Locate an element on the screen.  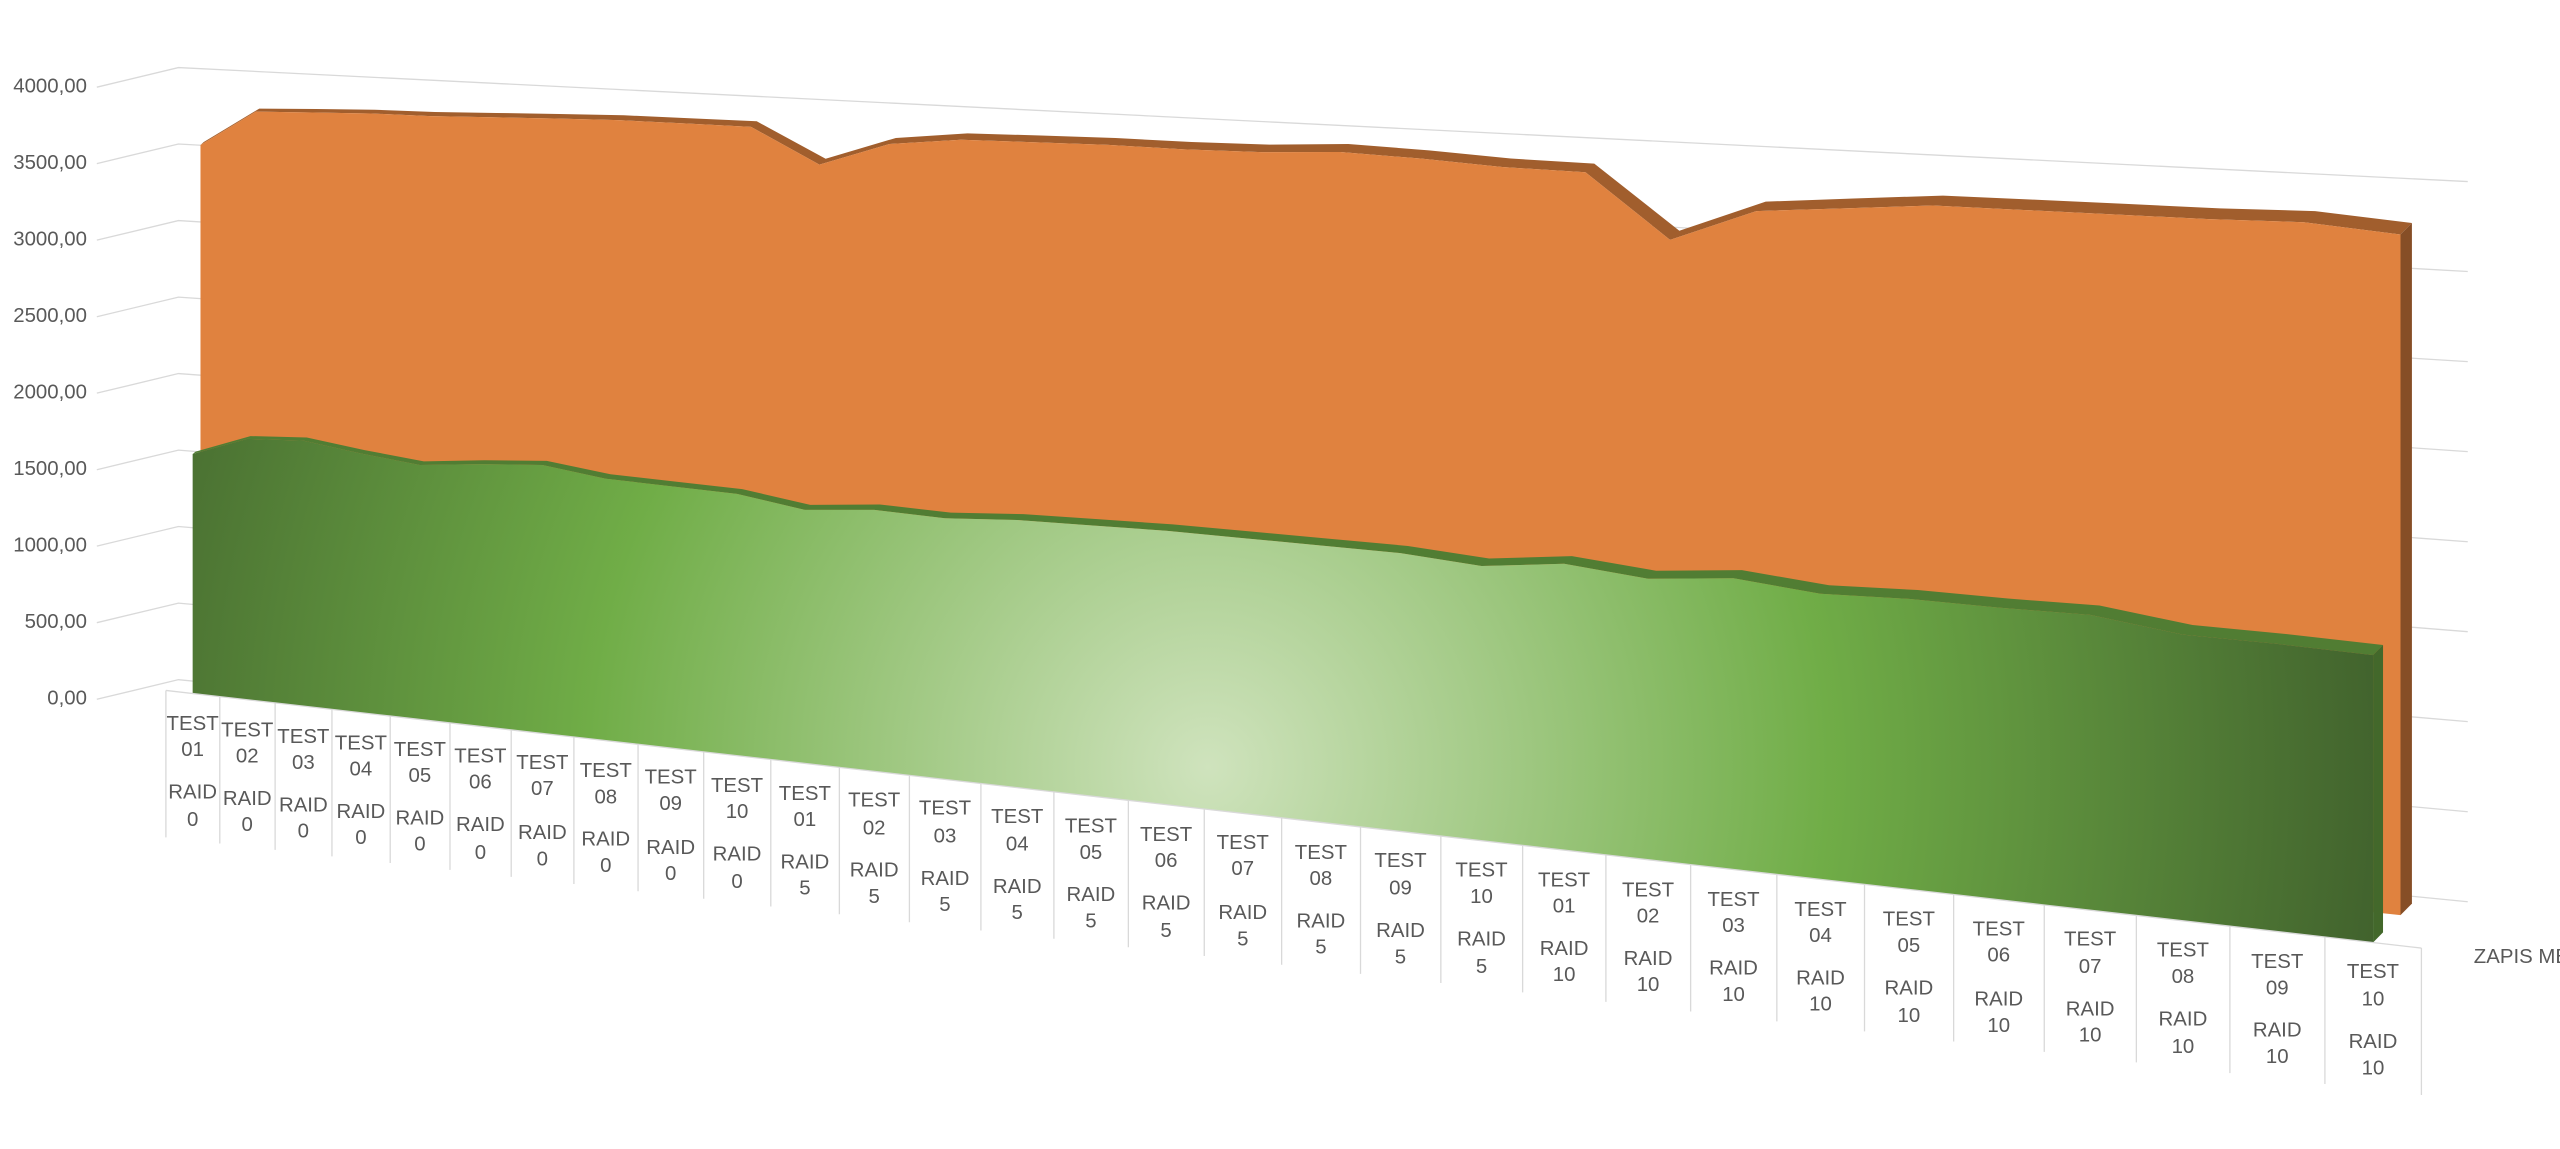
category-cell: TEST 03 RAID 5 is located at coordinates (945, 866).